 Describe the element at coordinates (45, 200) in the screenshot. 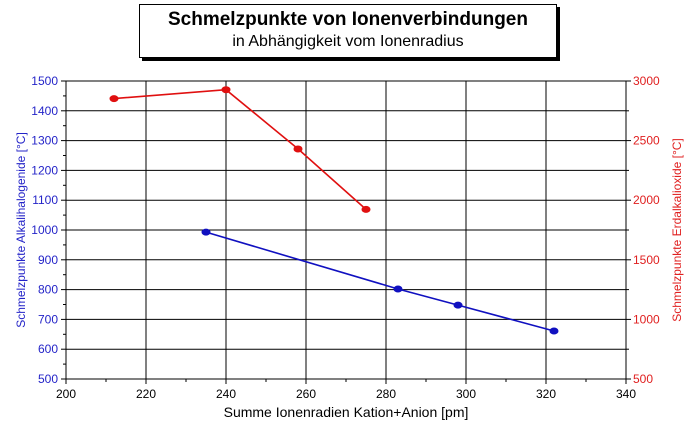

I see `left-y-tick-label: 1100` at that location.